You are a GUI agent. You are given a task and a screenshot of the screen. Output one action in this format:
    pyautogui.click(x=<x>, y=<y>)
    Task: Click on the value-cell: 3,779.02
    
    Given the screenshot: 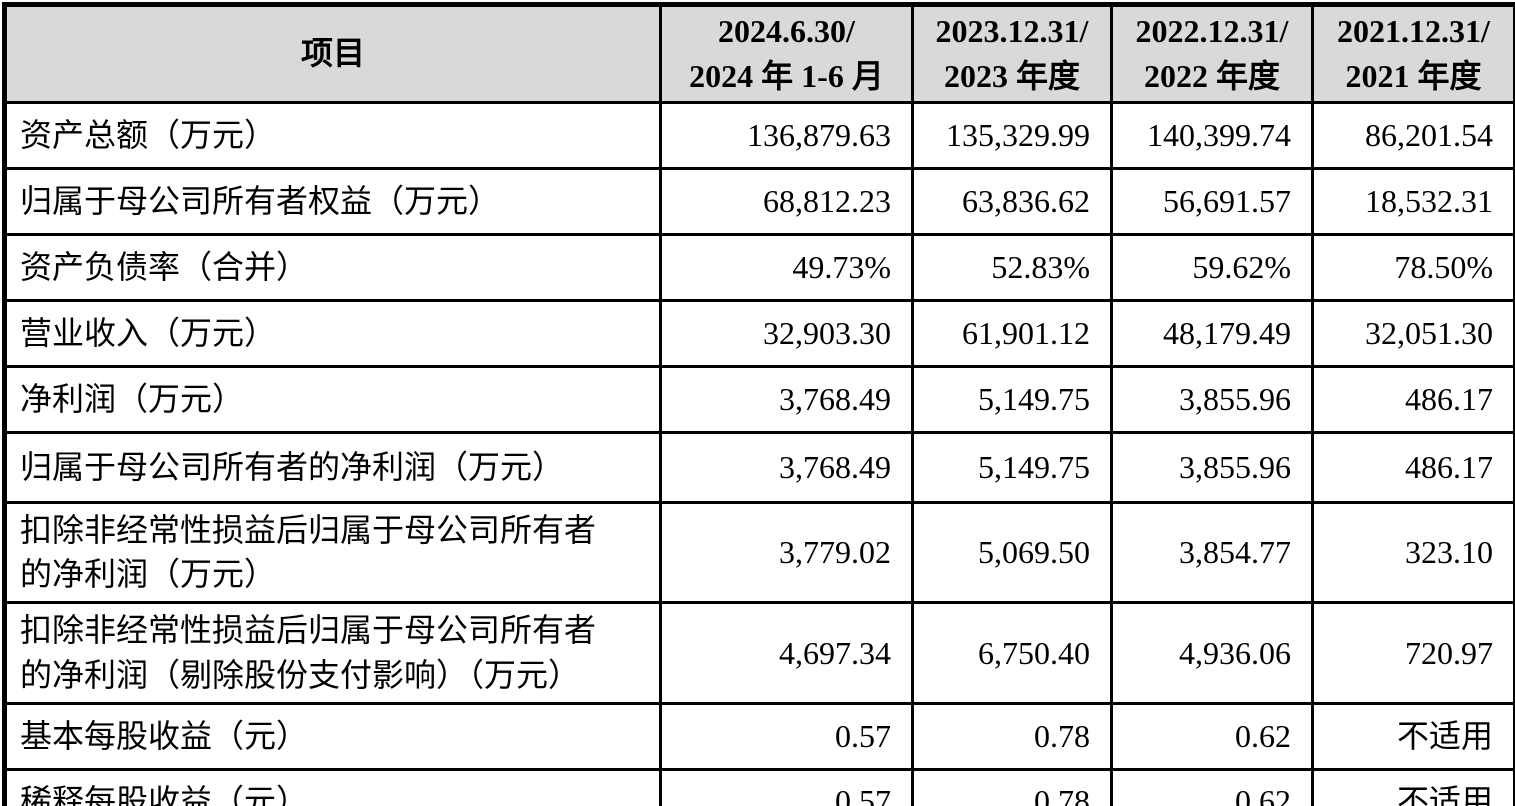 What is the action you would take?
    pyautogui.click(x=786, y=552)
    